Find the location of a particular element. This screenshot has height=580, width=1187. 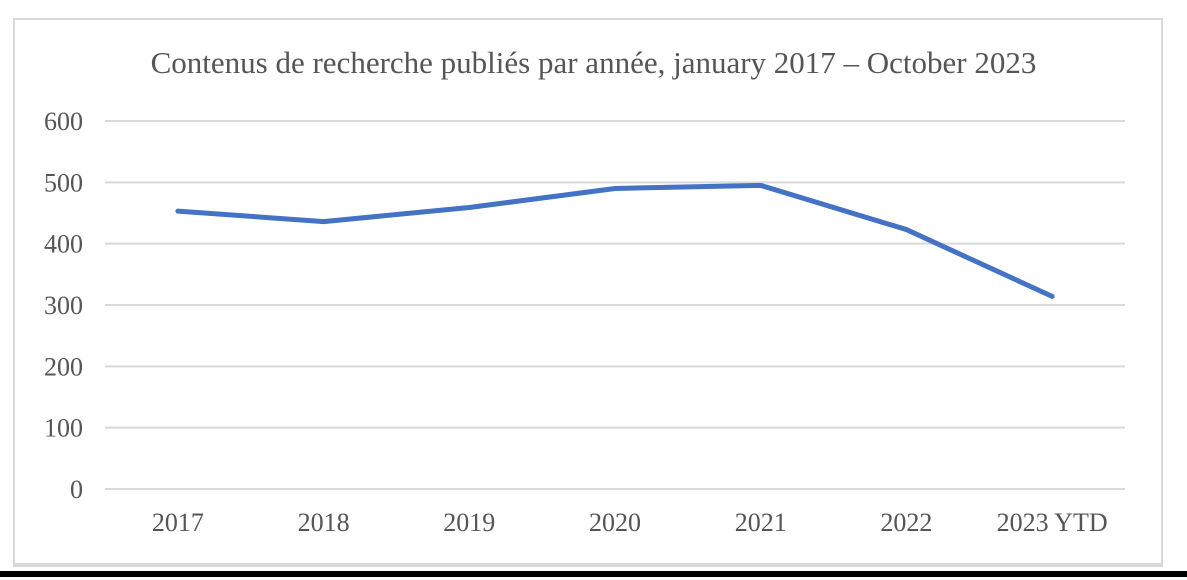

y-axis-tick-label: 200 is located at coordinates (63, 366).